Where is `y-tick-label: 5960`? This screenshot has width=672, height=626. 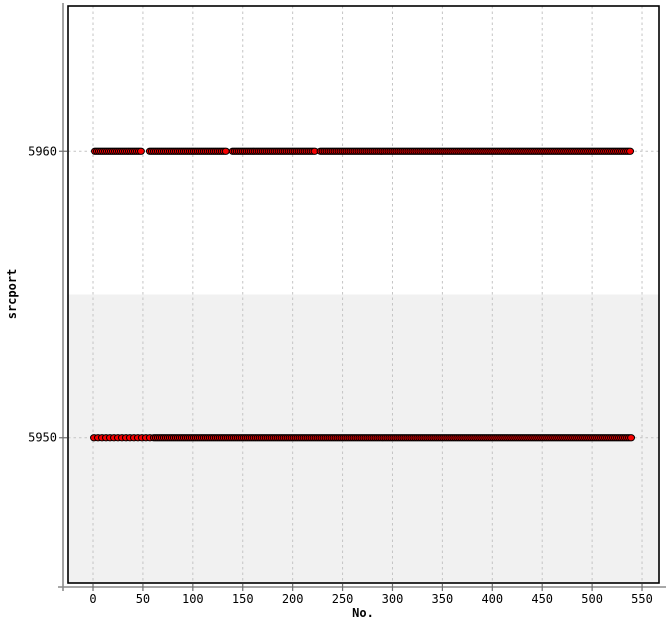 y-tick-label: 5960 is located at coordinates (42, 151).